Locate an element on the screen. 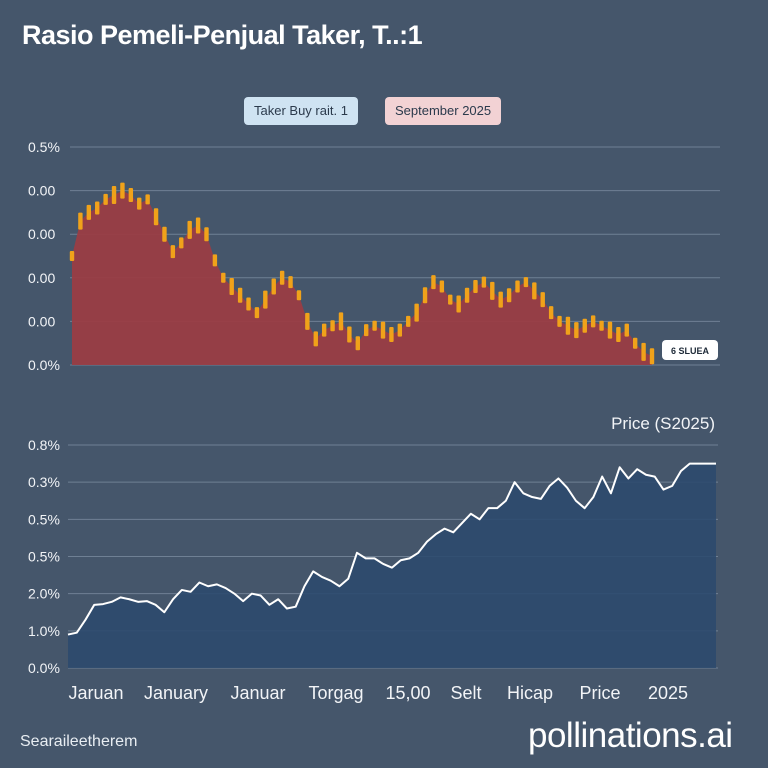 This screenshot has width=768, height=768. top-y-tick: 0.5% is located at coordinates (44, 147).